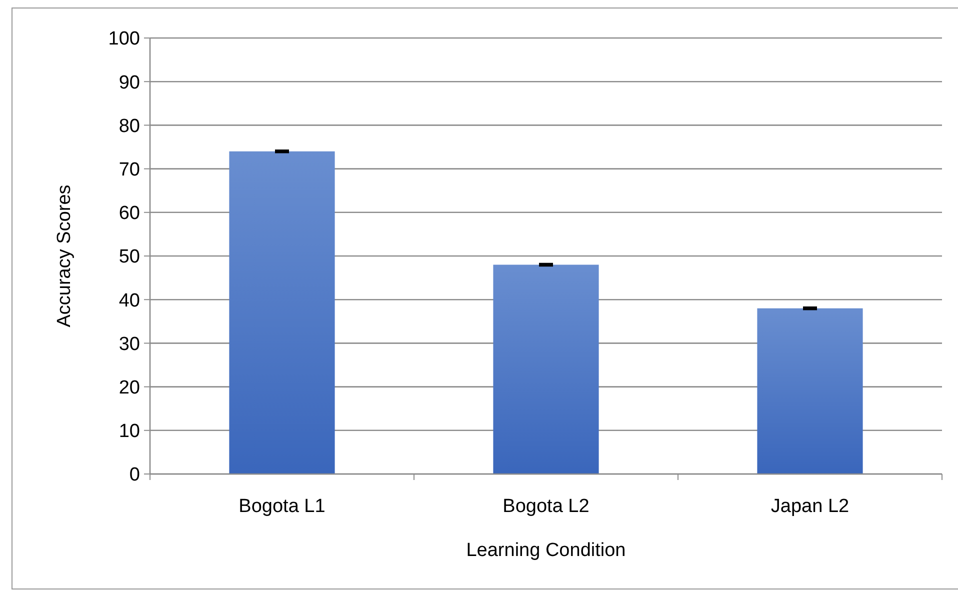 This screenshot has height=595, width=958. What do you see at coordinates (810, 506) in the screenshot?
I see `x-tick-label: Japan L2` at bounding box center [810, 506].